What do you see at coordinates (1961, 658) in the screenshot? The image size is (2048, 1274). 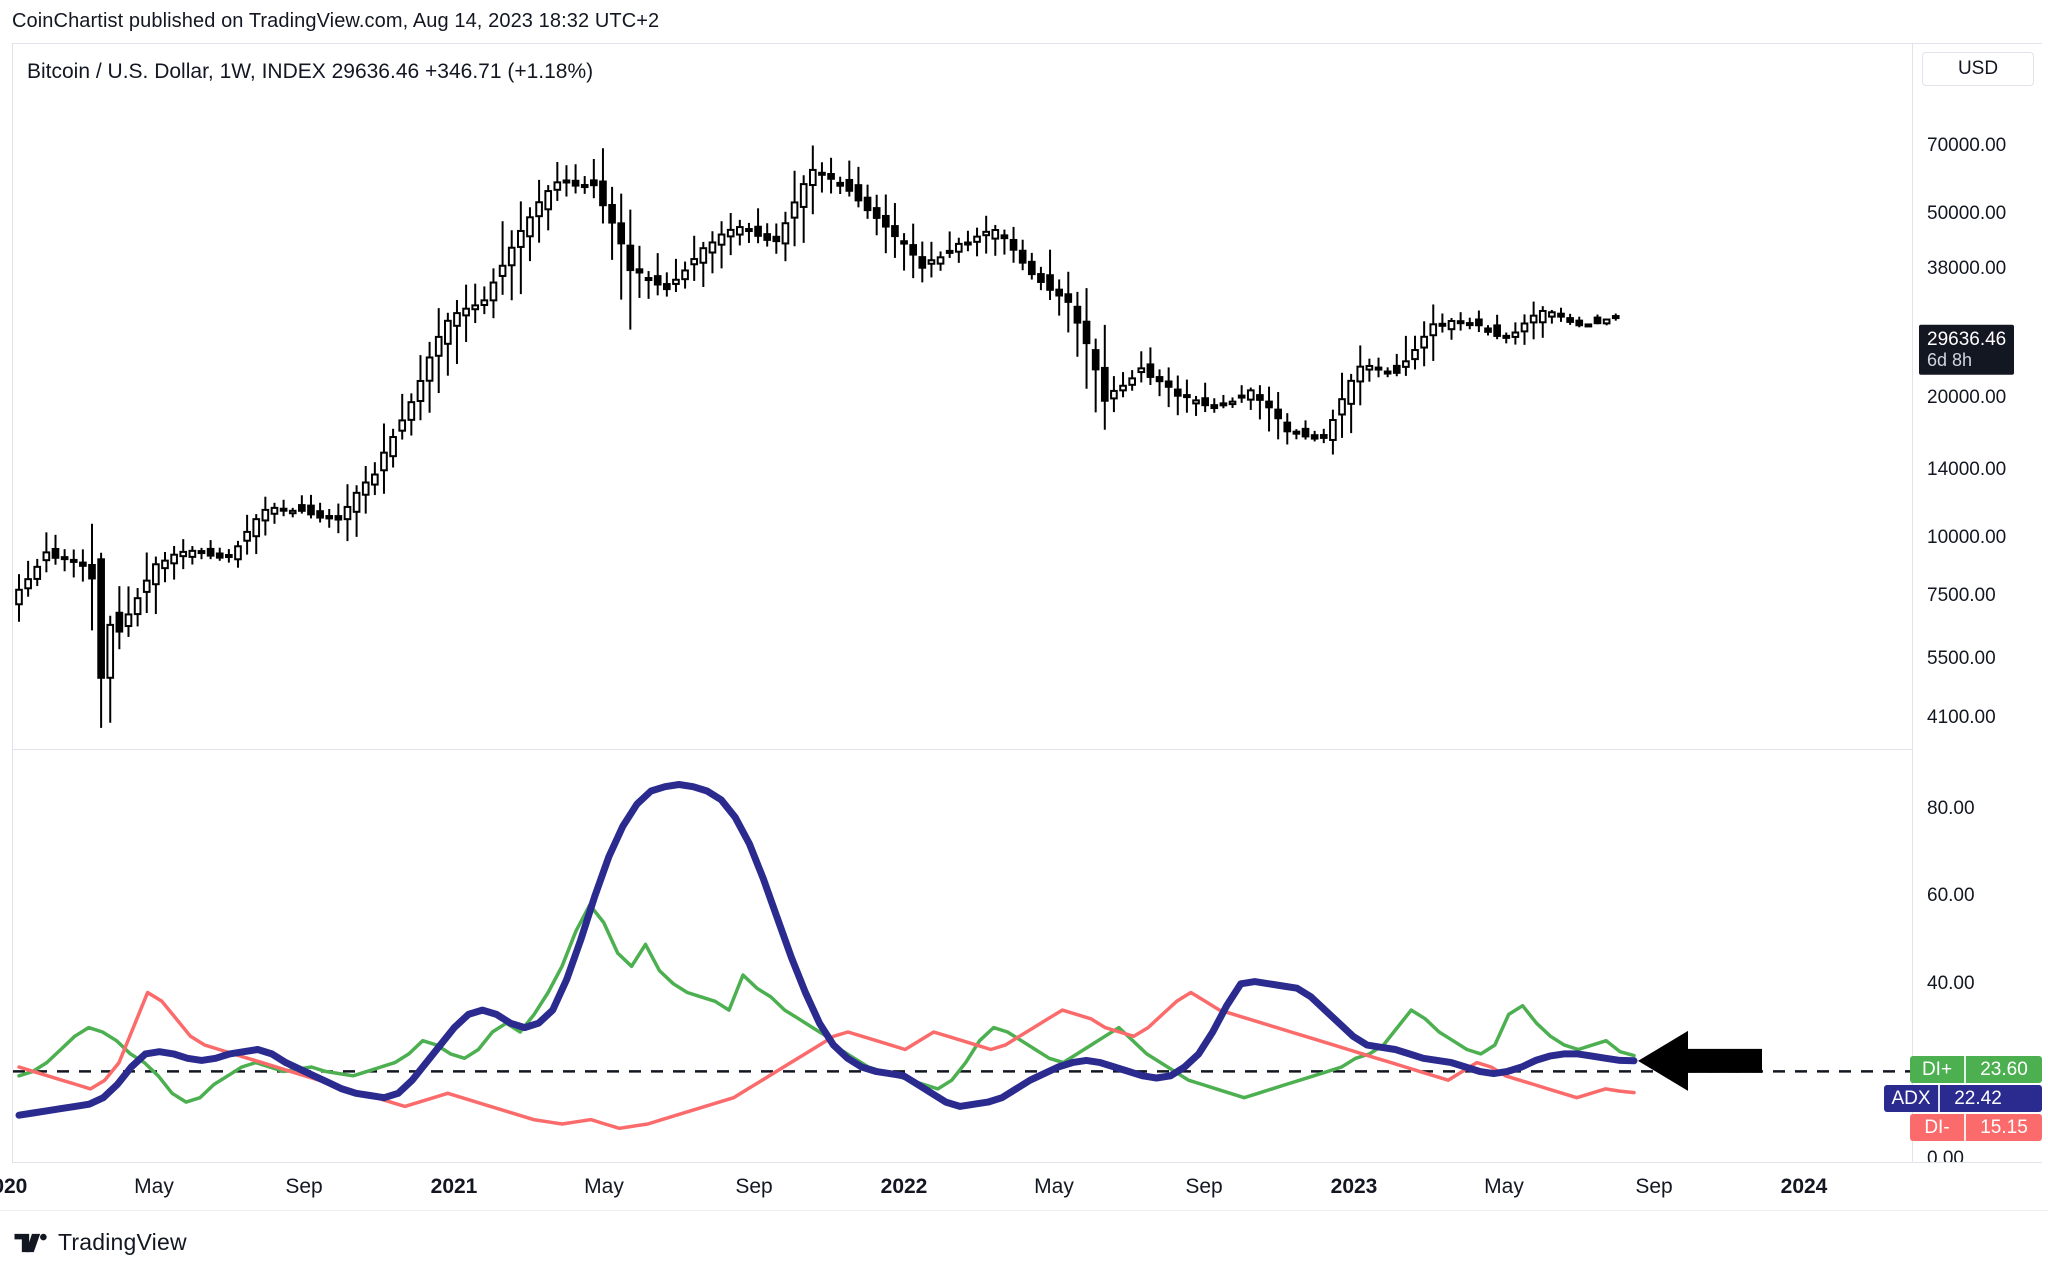 I see `price-tick: 5500.00` at bounding box center [1961, 658].